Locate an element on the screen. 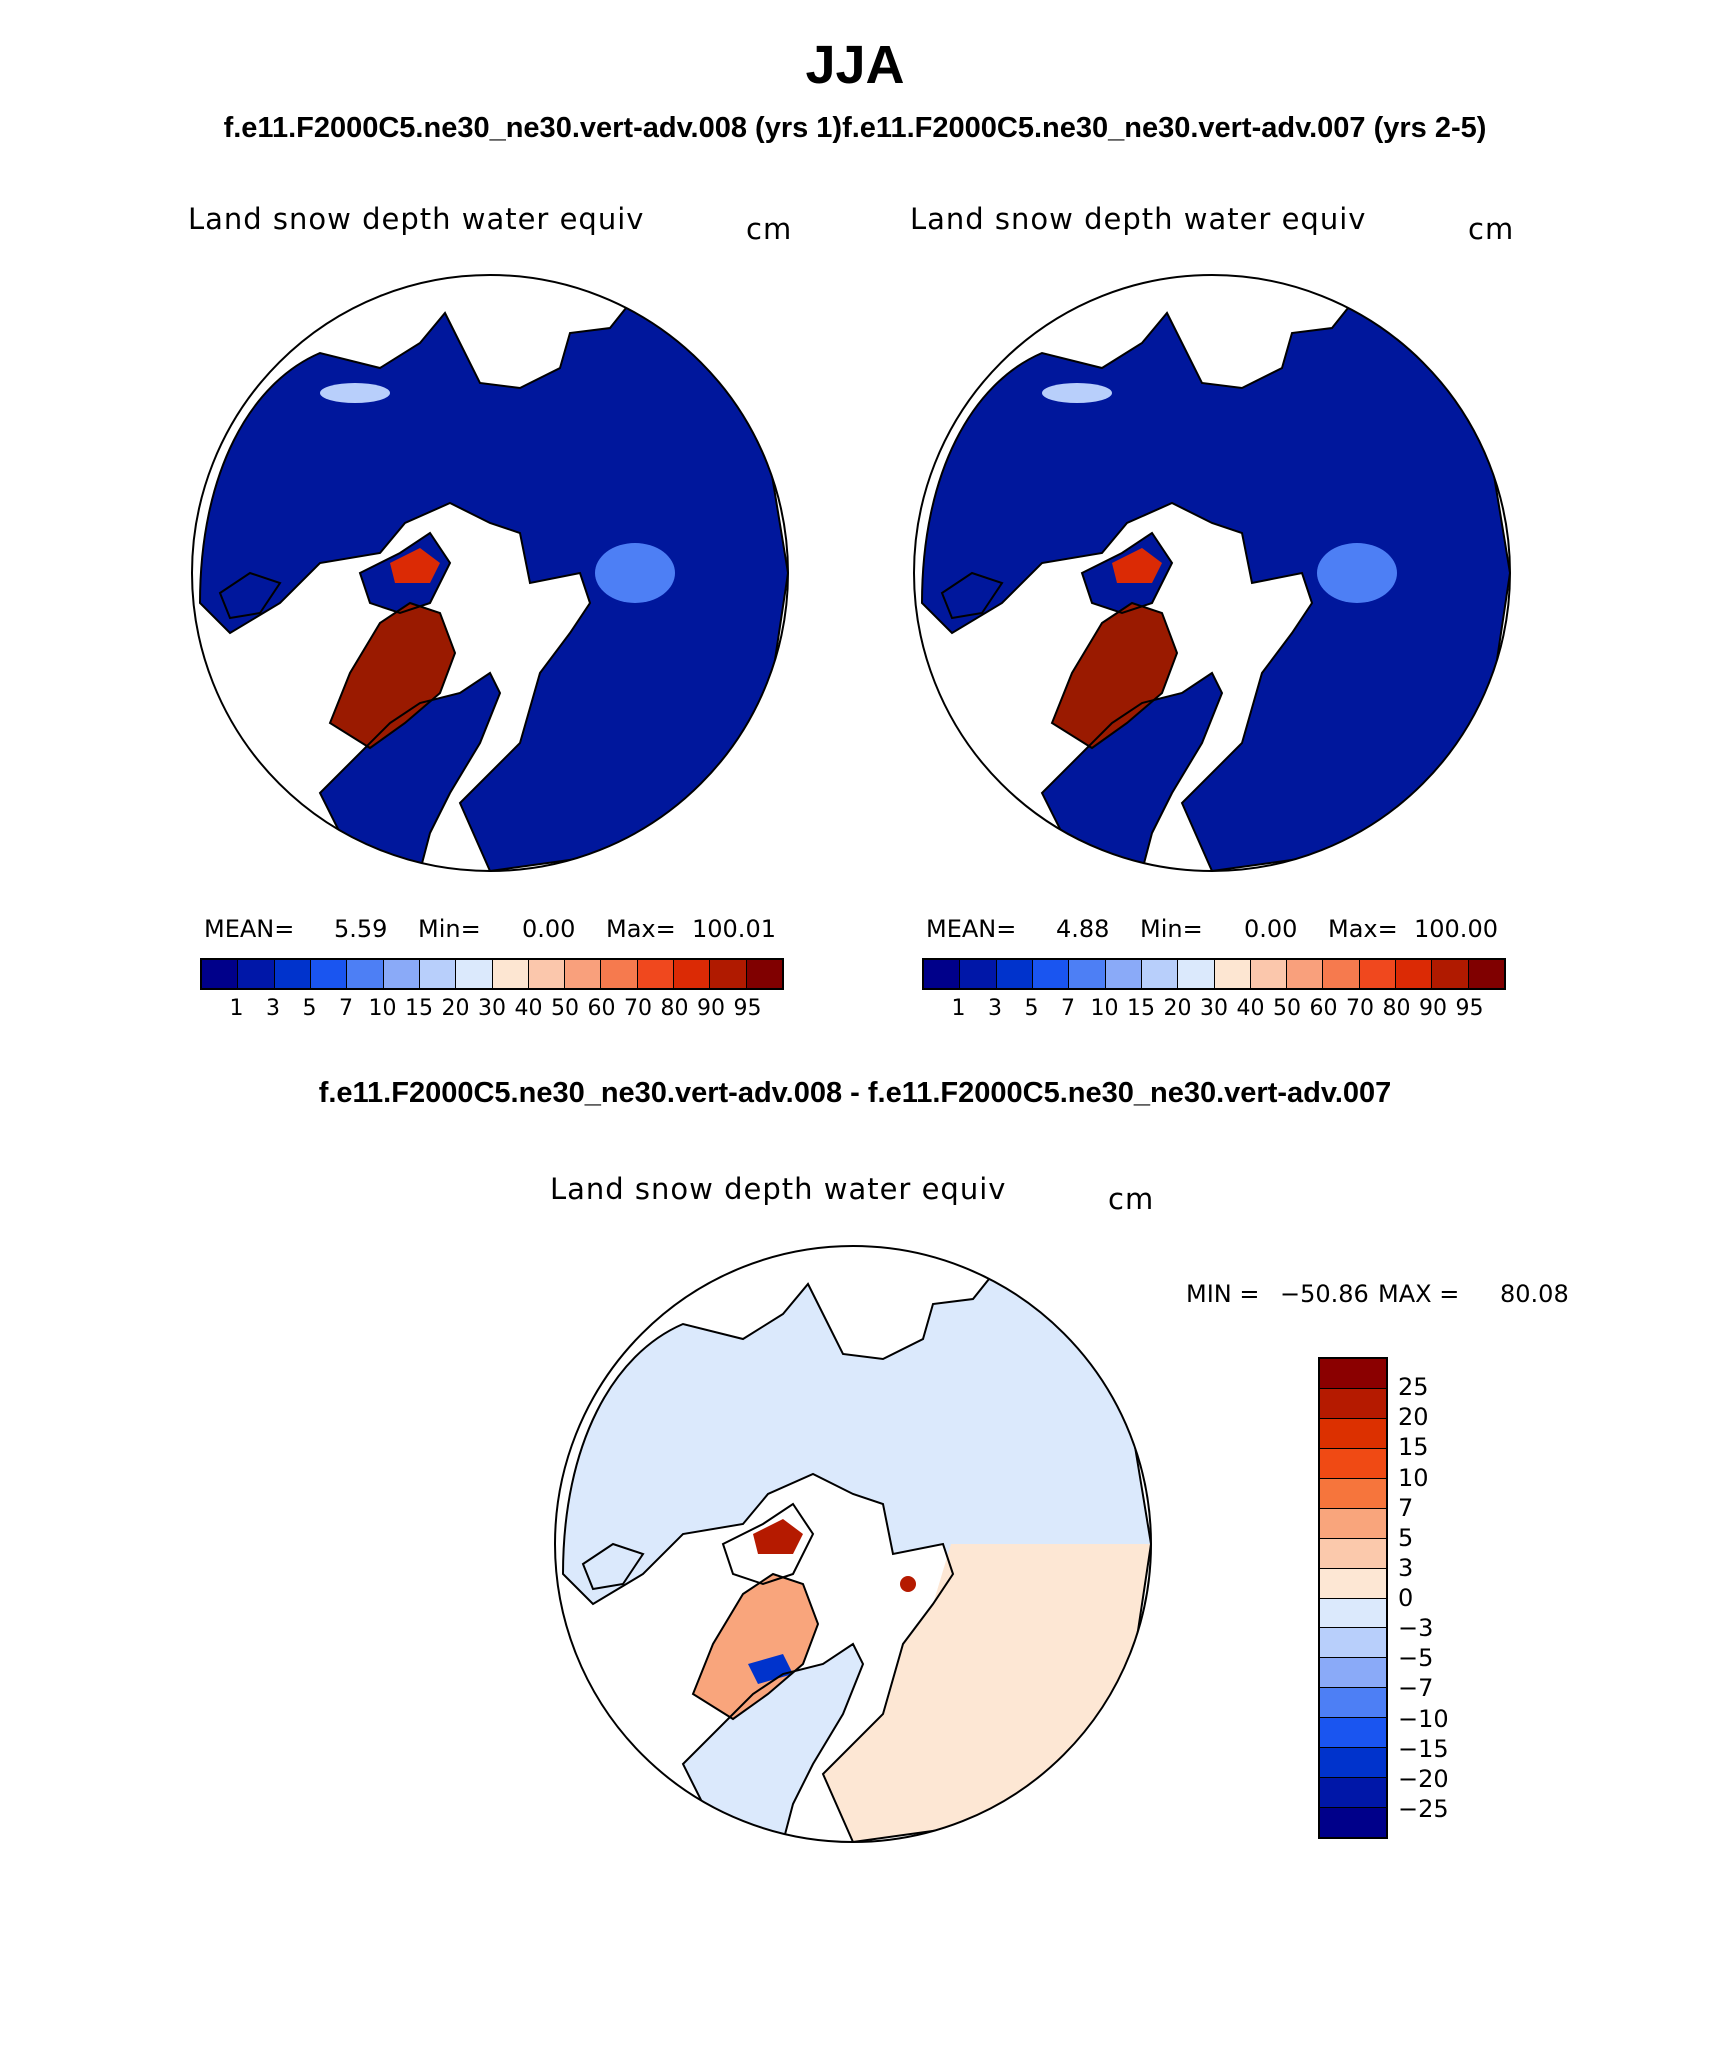  colorbar-tick-label: 10 is located at coordinates (1104, 1008).